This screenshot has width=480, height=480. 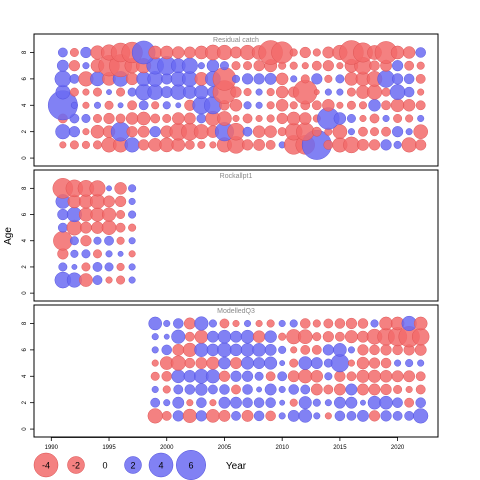 I want to click on legend-bubble, so click(x=161, y=465).